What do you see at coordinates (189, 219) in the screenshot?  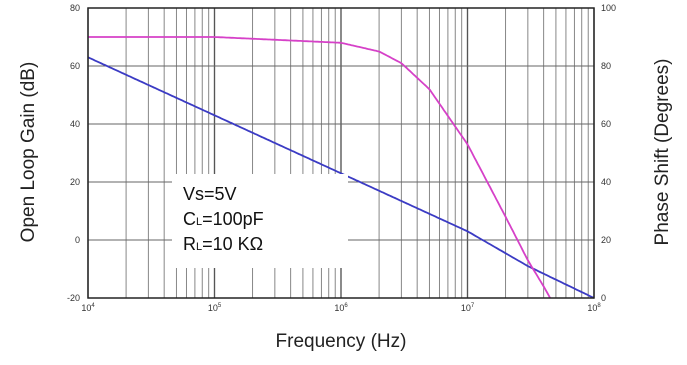 I see `annotation-main: C` at bounding box center [189, 219].